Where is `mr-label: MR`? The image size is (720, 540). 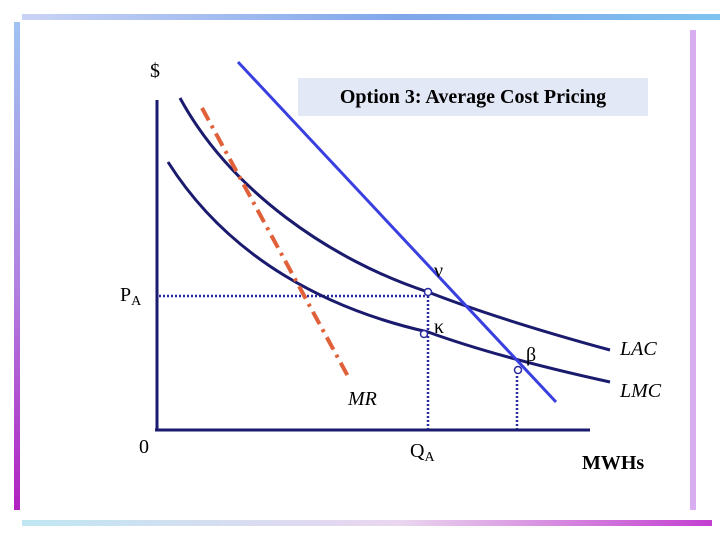
mr-label: MR is located at coordinates (362, 399).